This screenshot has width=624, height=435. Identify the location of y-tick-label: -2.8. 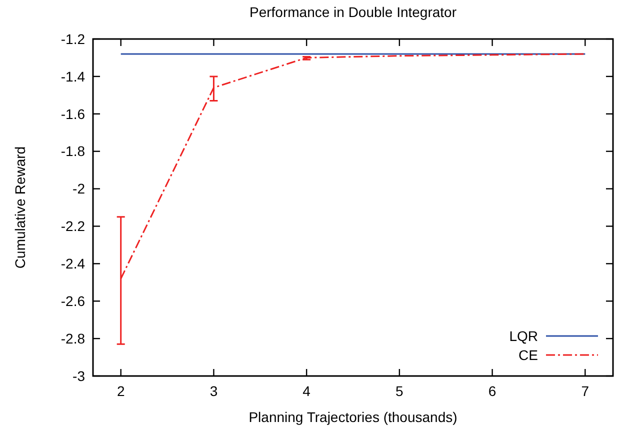
(73, 338).